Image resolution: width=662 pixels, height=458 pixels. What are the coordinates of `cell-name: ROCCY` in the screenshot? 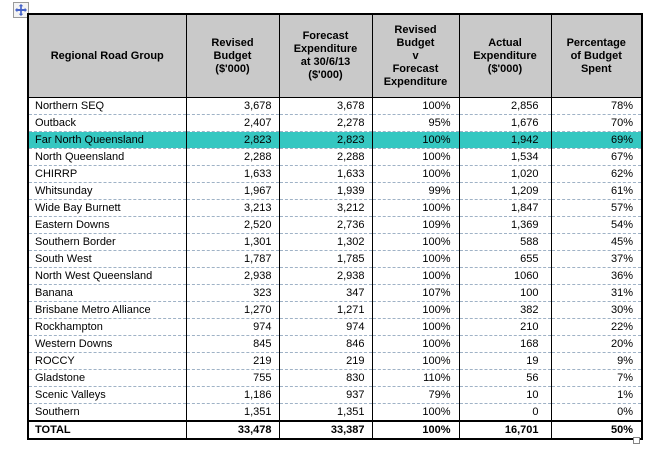 It's located at (107, 361).